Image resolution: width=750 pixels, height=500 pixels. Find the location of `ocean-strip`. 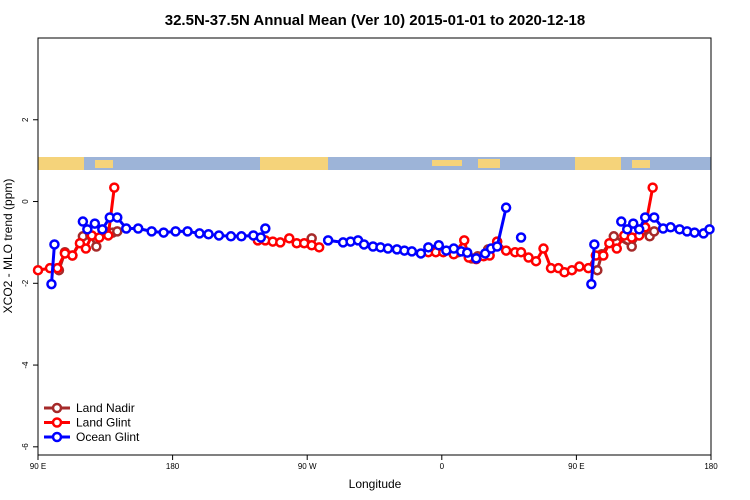

ocean-strip is located at coordinates (374, 163).